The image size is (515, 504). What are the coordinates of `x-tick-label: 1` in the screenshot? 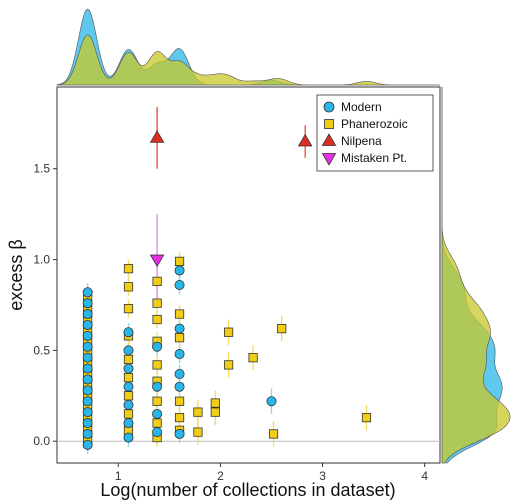 It's located at (118, 476).